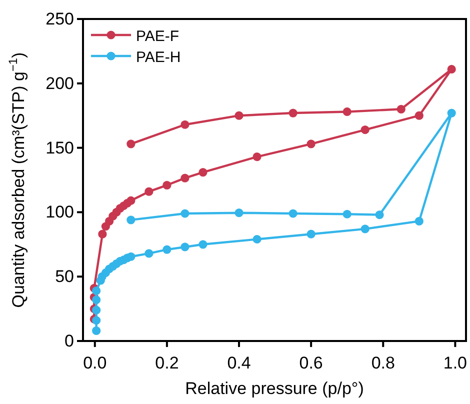  I want to click on legend-label: PAE-F, so click(158, 36).